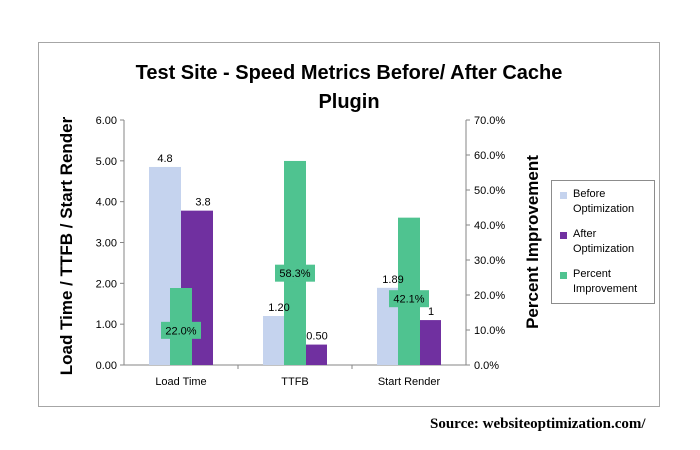 This screenshot has width=700, height=450. What do you see at coordinates (295, 382) in the screenshot?
I see `x-tick-label: TTFB` at bounding box center [295, 382].